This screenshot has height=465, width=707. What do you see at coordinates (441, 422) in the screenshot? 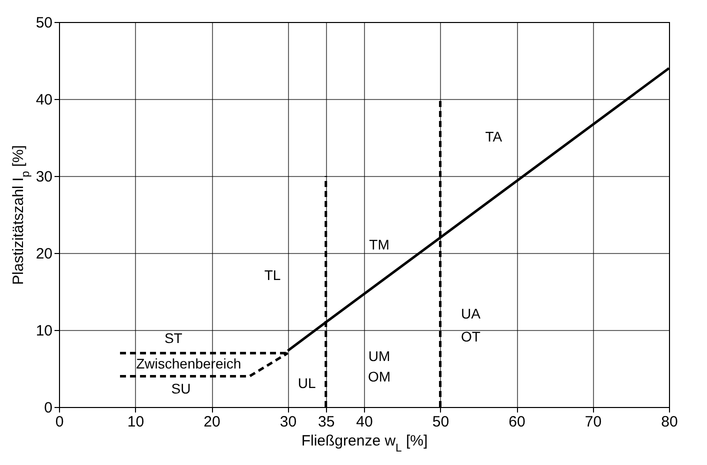
I see `x-tick-label: 50` at bounding box center [441, 422].